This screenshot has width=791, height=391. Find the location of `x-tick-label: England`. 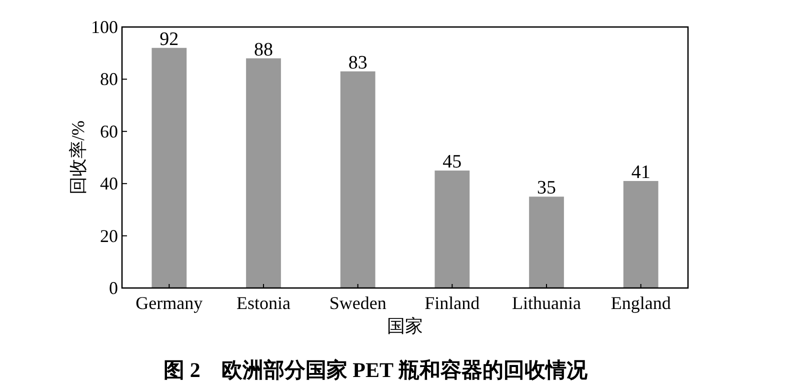

x-tick-label: England is located at coordinates (640, 303).